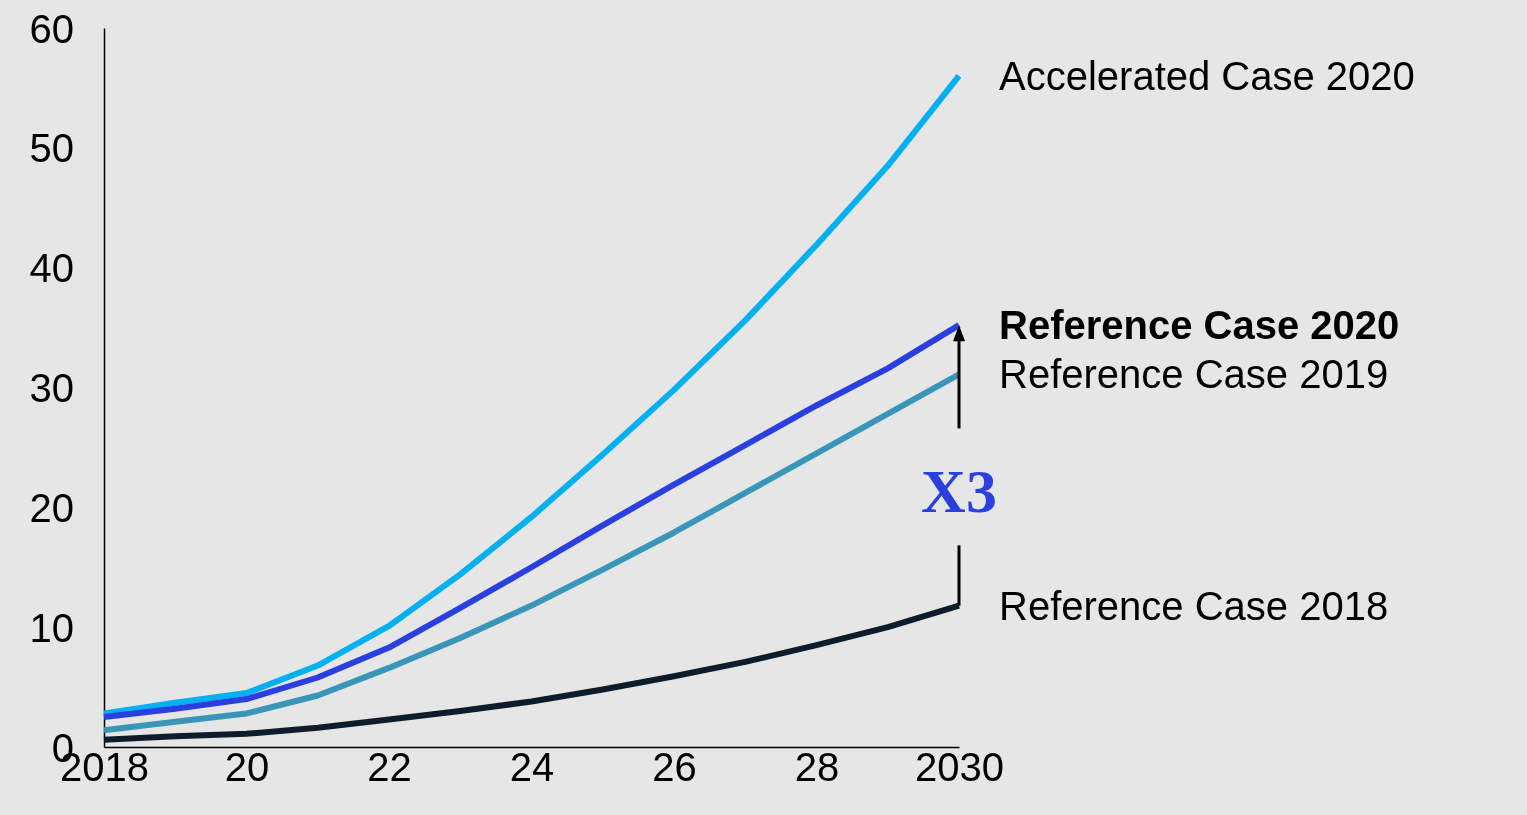  What do you see at coordinates (674, 767) in the screenshot?
I see `x-tick-label: 26` at bounding box center [674, 767].